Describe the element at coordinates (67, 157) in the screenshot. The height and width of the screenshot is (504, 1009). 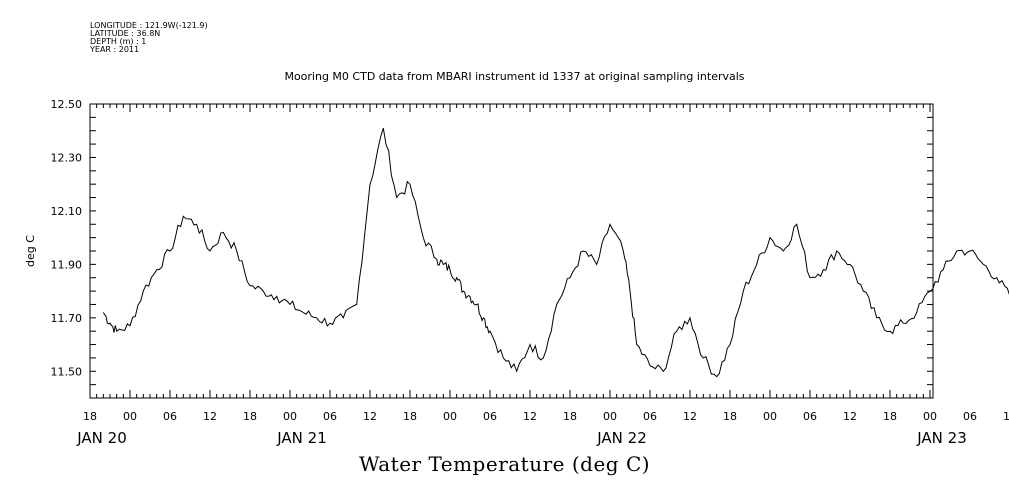
I see `y-tick-label: 12.30` at that location.